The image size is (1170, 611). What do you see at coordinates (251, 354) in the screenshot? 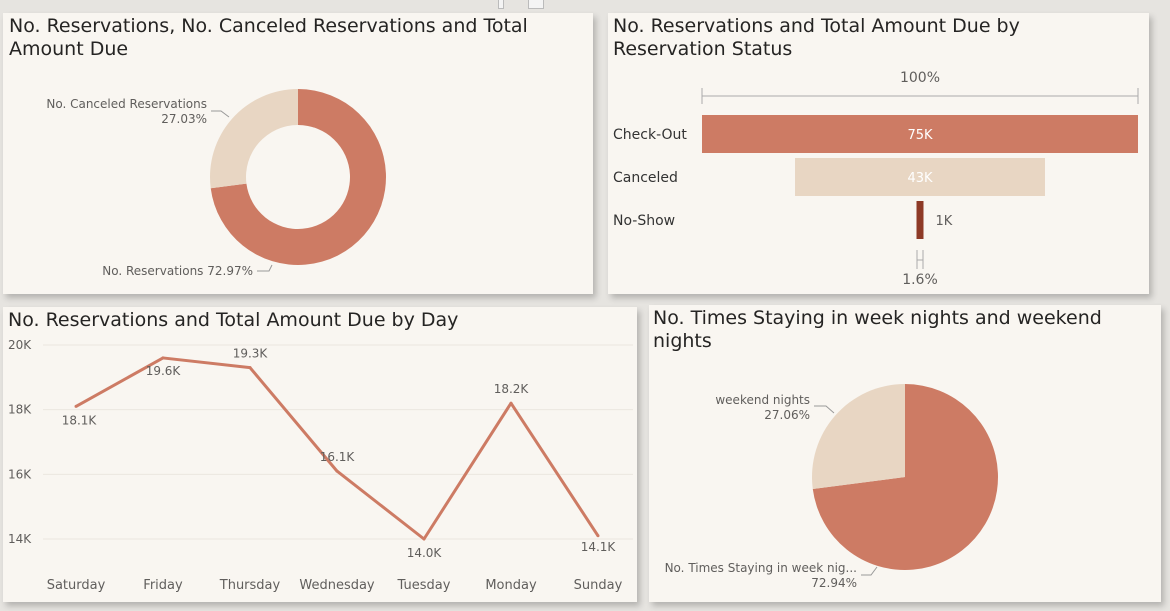
I see `data-label: 19.3K` at bounding box center [251, 354].